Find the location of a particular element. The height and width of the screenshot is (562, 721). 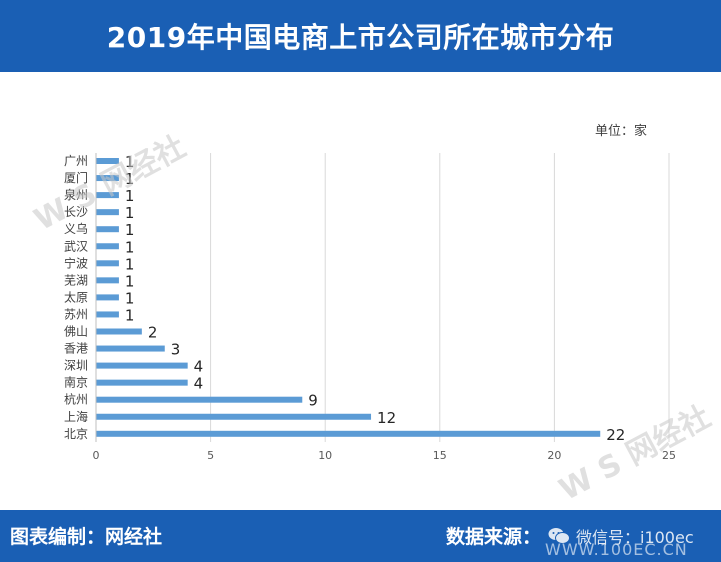

category-label: 广州 is located at coordinates (76, 161).